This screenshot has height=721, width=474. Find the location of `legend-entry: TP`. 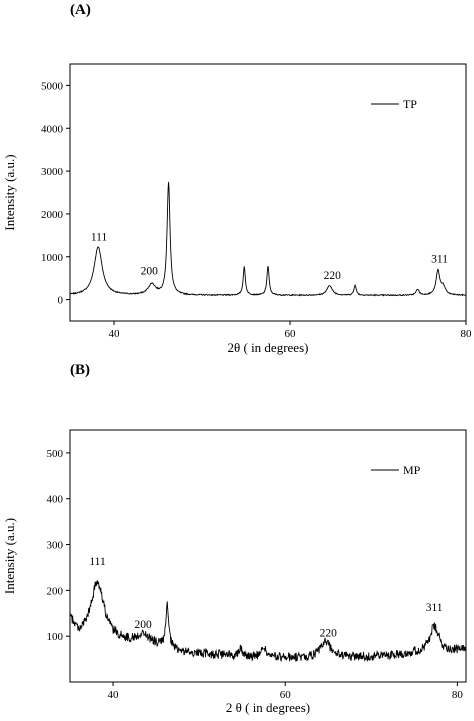

legend-entry: TP is located at coordinates (410, 104).